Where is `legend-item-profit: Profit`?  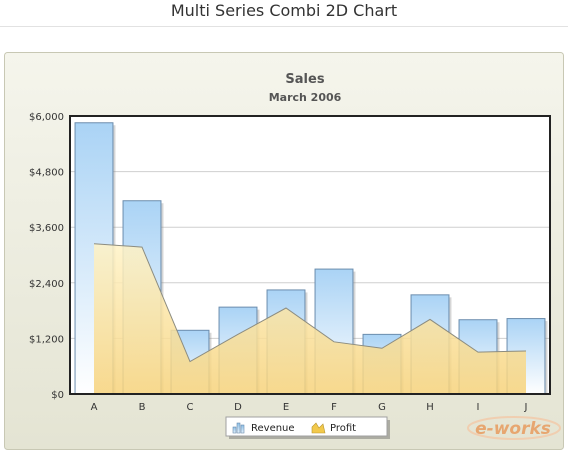 legend-item-profit: Profit is located at coordinates (333, 428).